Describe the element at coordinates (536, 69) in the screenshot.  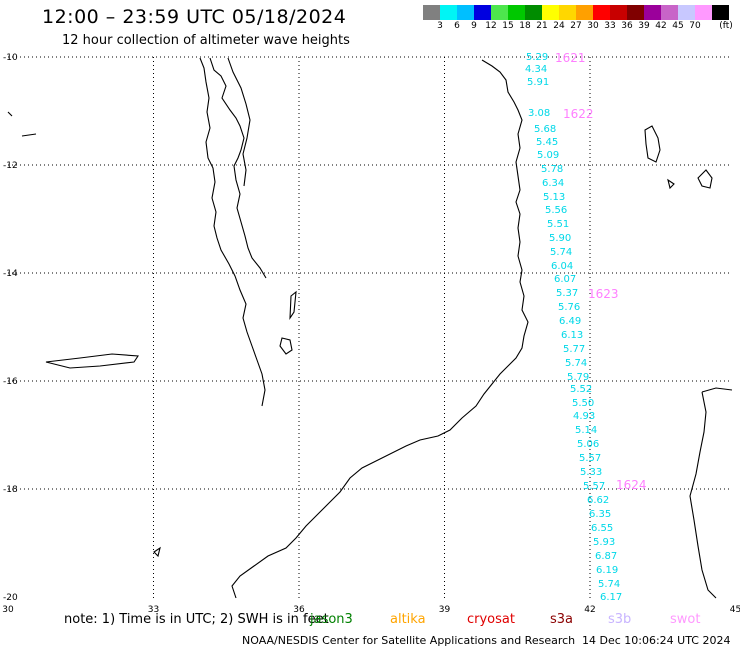
I see `swh-value: 4.34` at that location.